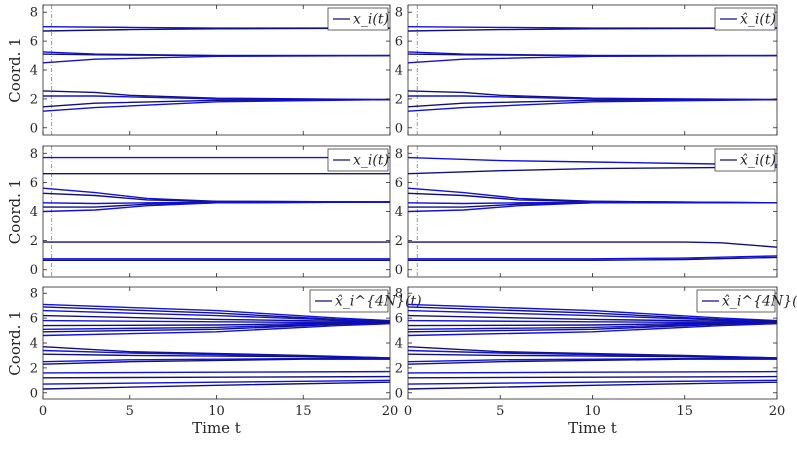 The image size is (797, 451). Describe the element at coordinates (684, 411) in the screenshot. I see `x-tick-label: 15` at that location.